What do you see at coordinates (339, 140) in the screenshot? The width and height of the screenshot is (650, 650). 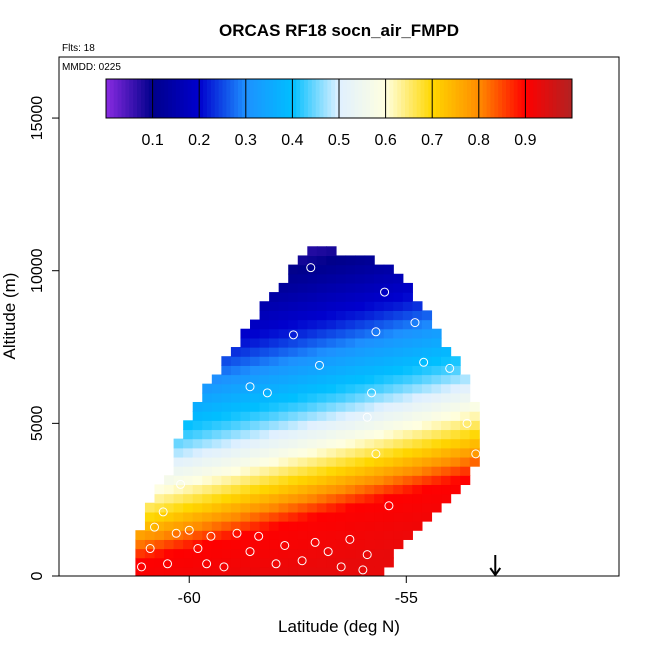 I see `colorbar-tick-label: 0.5` at bounding box center [339, 140].